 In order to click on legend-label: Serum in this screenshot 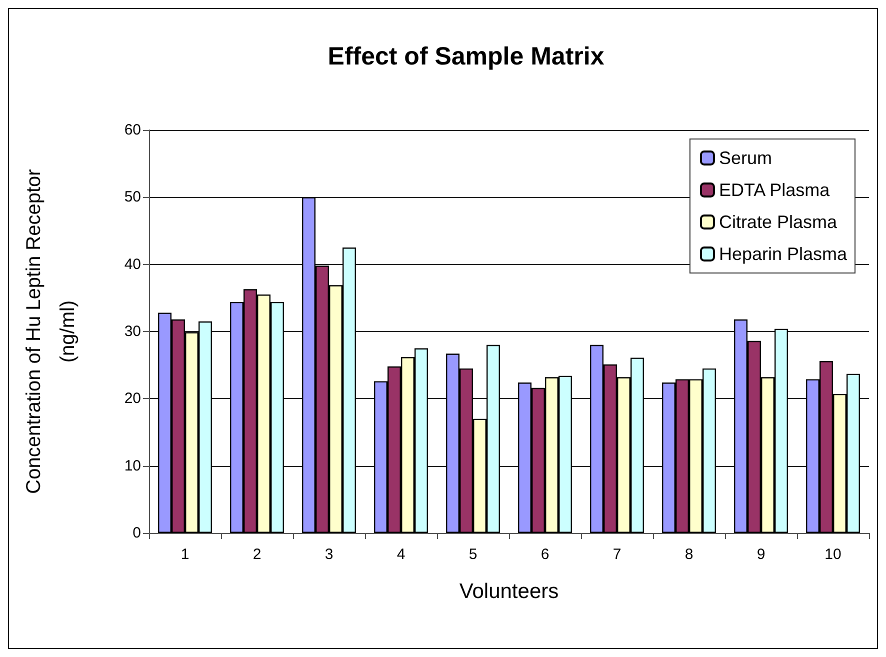, I will do `click(745, 158)`.